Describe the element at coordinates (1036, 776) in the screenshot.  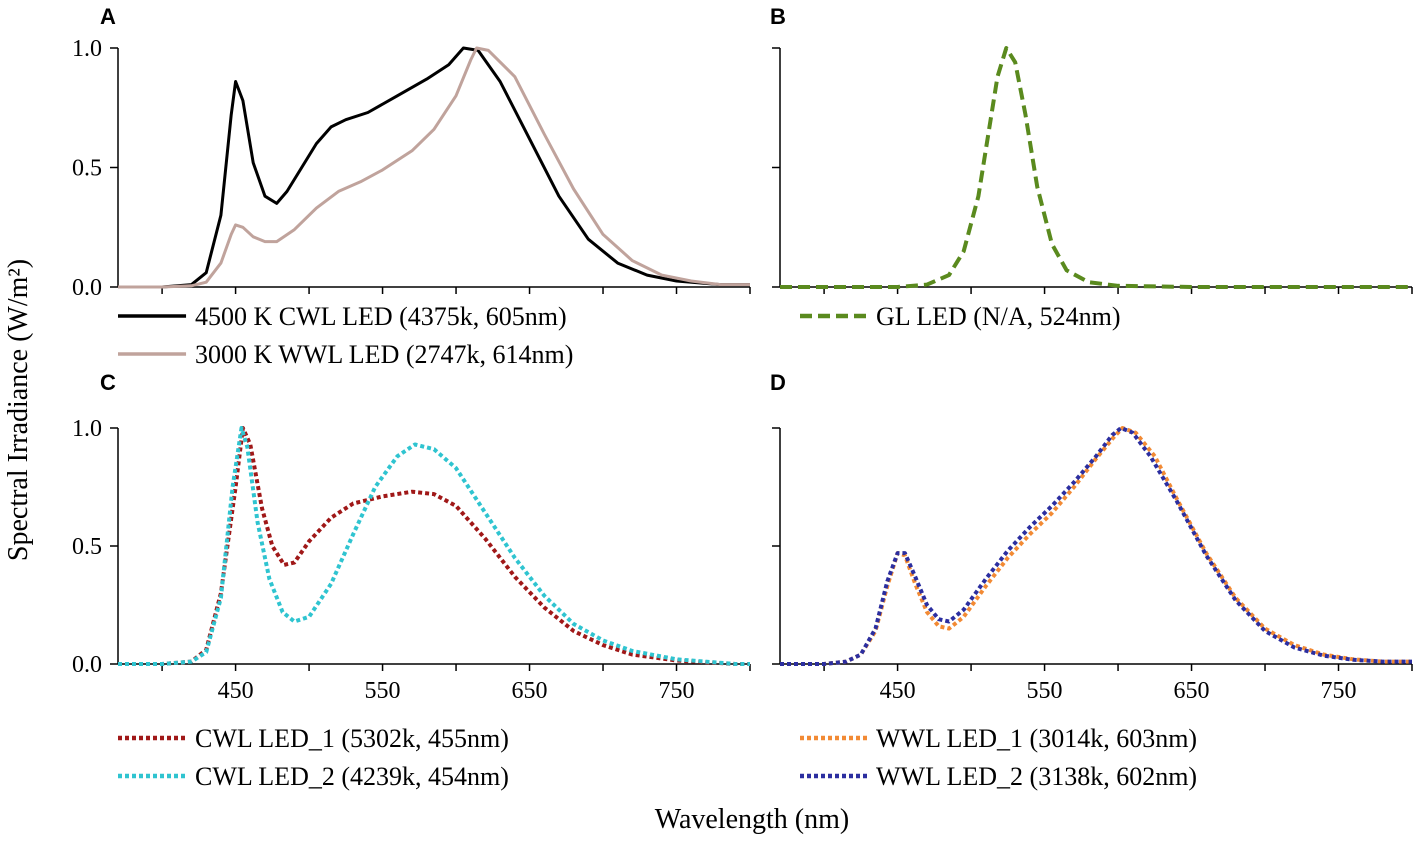
I see `legend-label: WWL LED_2 (3138k, 602nm)` at that location.